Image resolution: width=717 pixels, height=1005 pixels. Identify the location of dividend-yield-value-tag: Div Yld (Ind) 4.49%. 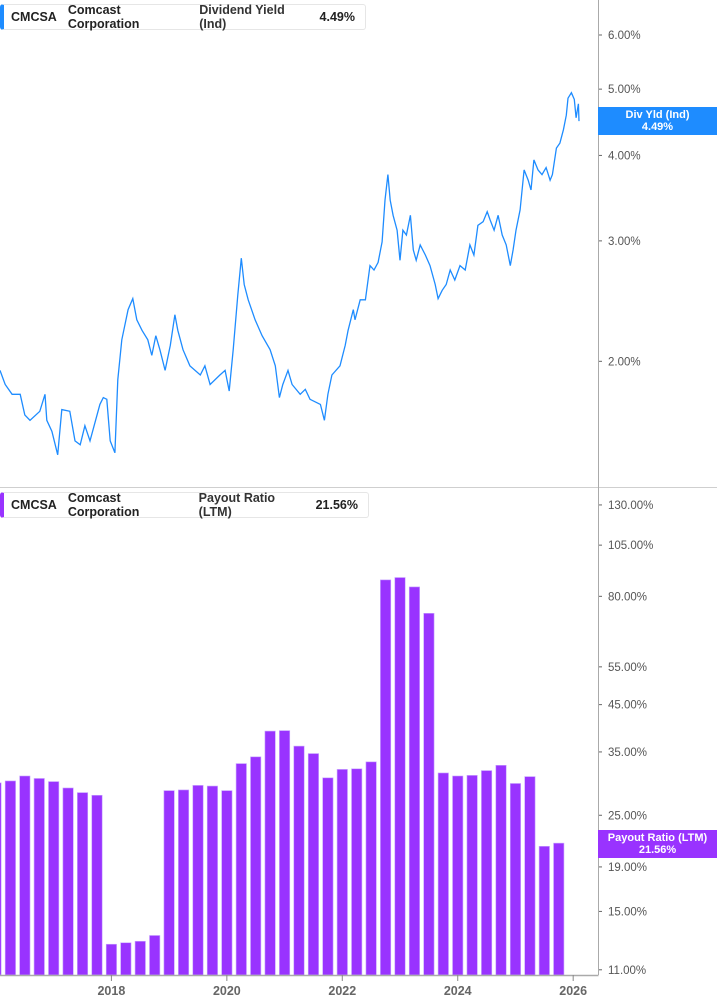
(657, 121).